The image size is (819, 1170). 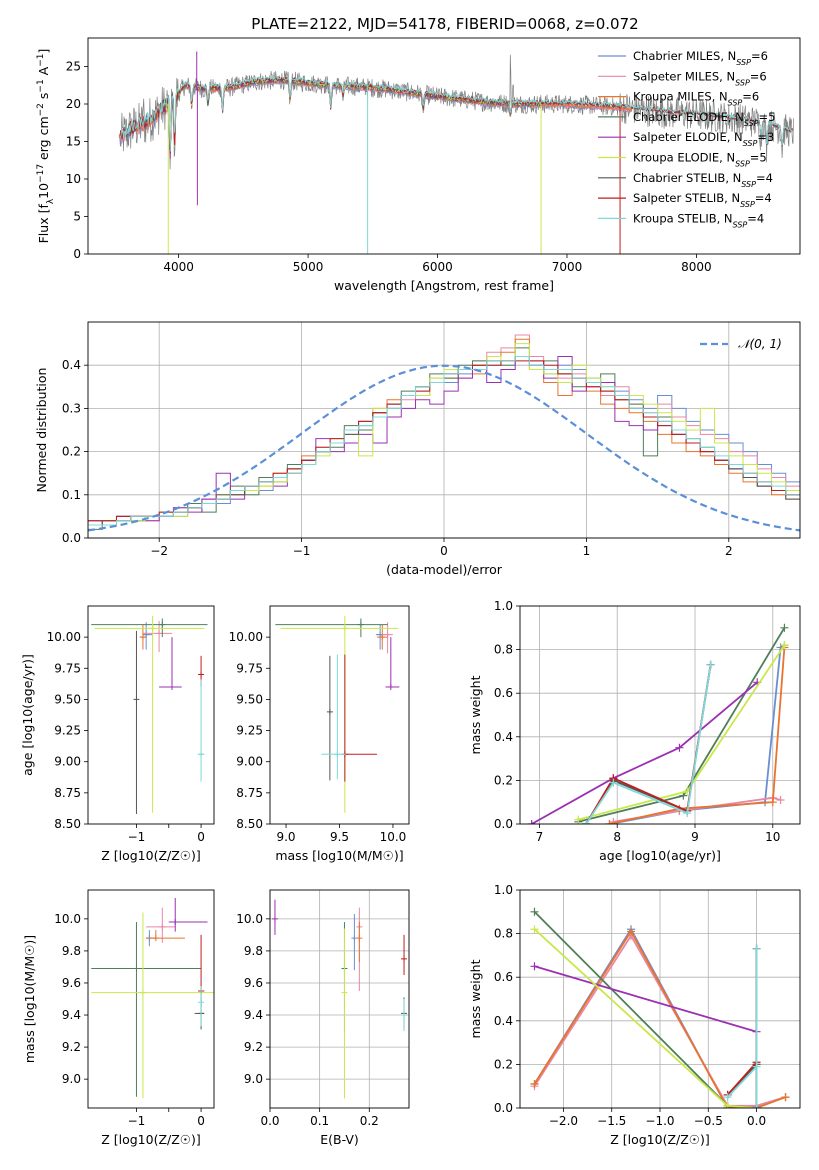 I want to click on weight-line-chabrier_stelib, so click(x=742, y=1028).